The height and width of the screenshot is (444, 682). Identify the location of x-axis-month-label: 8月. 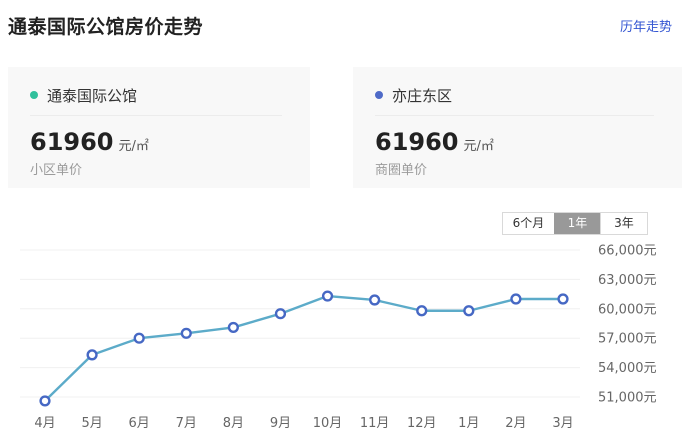
(233, 423).